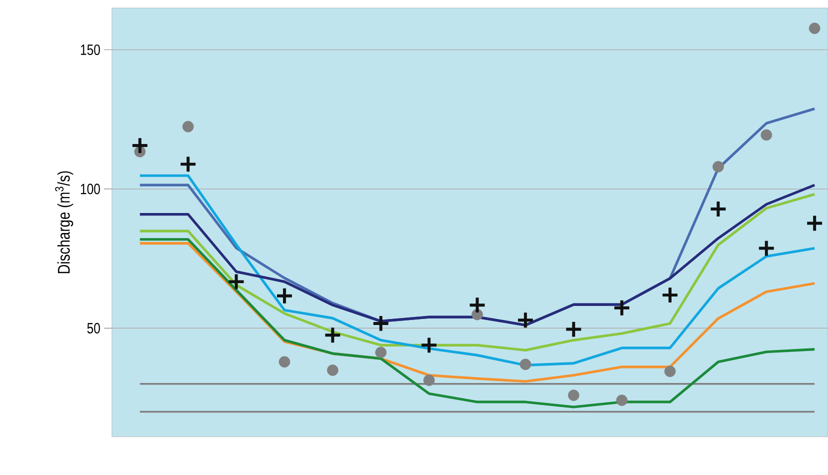 The image size is (828, 475). Describe the element at coordinates (90, 50) in the screenshot. I see `y-tick-label: 150` at that location.